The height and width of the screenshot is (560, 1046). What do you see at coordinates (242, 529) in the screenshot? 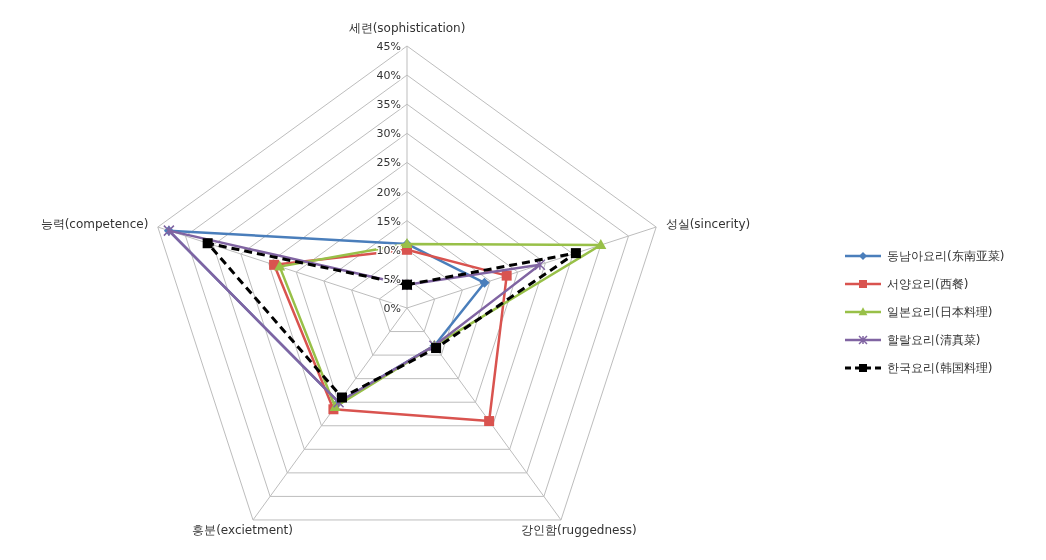
I see `spoke-label: 흥분(excietment)` at bounding box center [242, 529].